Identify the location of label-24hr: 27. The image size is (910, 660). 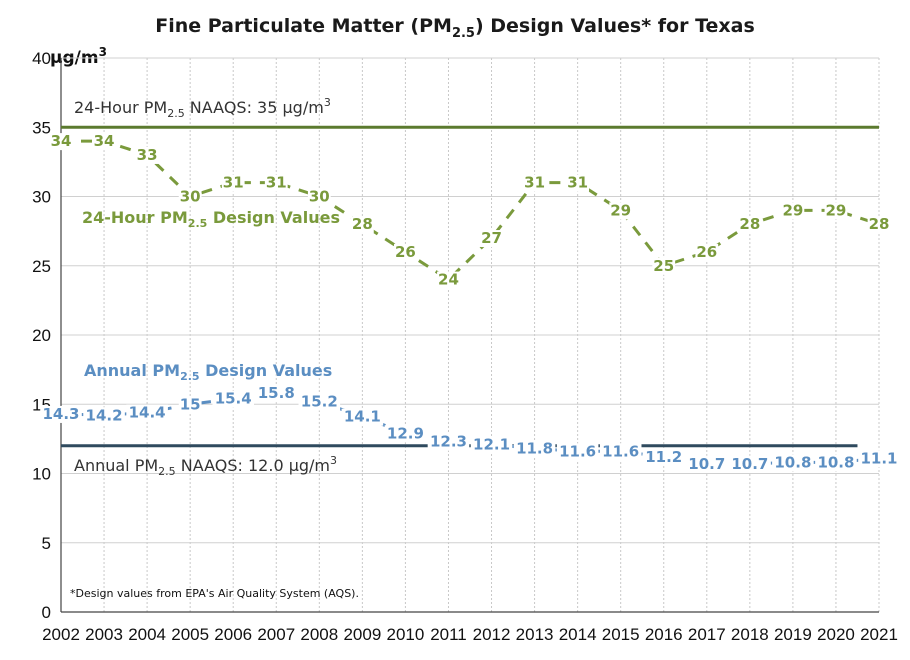
(491, 238).